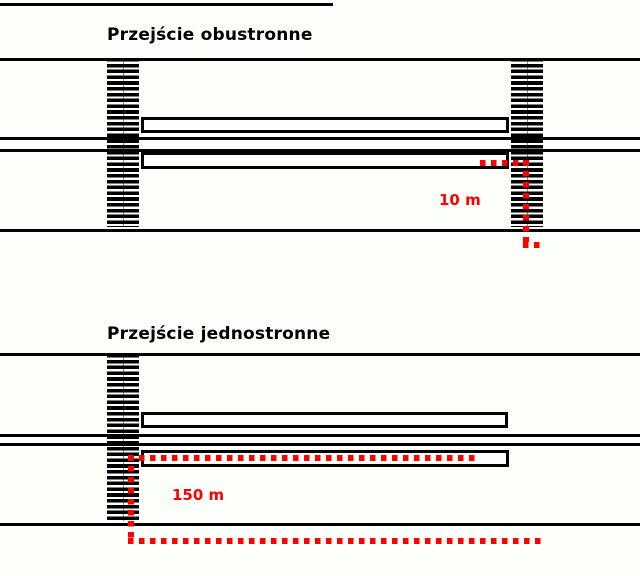 This screenshot has height=576, width=640. What do you see at coordinates (219, 334) in the screenshot?
I see `diagram-title: Przejście jednostronne` at bounding box center [219, 334].